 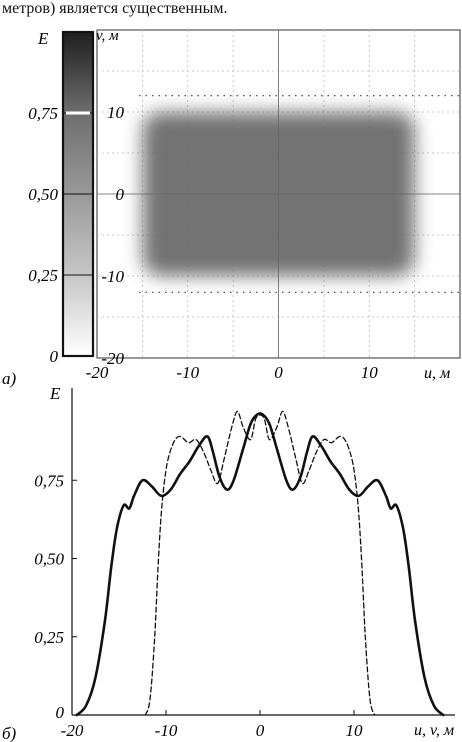 I want to click on chart-y-ticks: 0,25 0,50 0,75 0, so click(x=55, y=596).